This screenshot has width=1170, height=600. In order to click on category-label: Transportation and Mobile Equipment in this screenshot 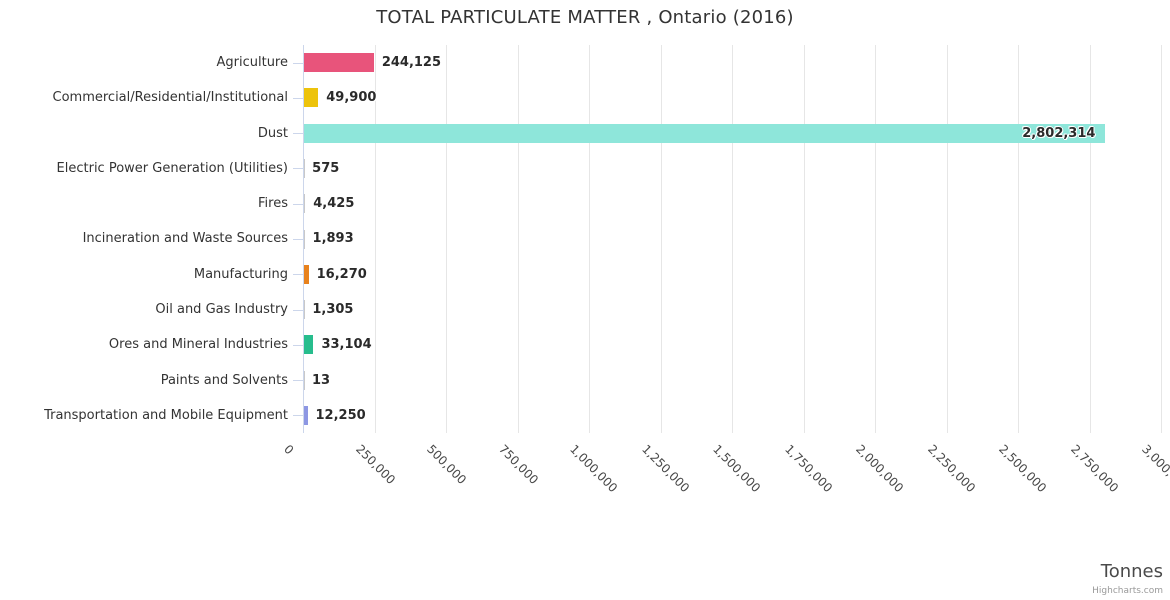, I will do `click(166, 415)`.